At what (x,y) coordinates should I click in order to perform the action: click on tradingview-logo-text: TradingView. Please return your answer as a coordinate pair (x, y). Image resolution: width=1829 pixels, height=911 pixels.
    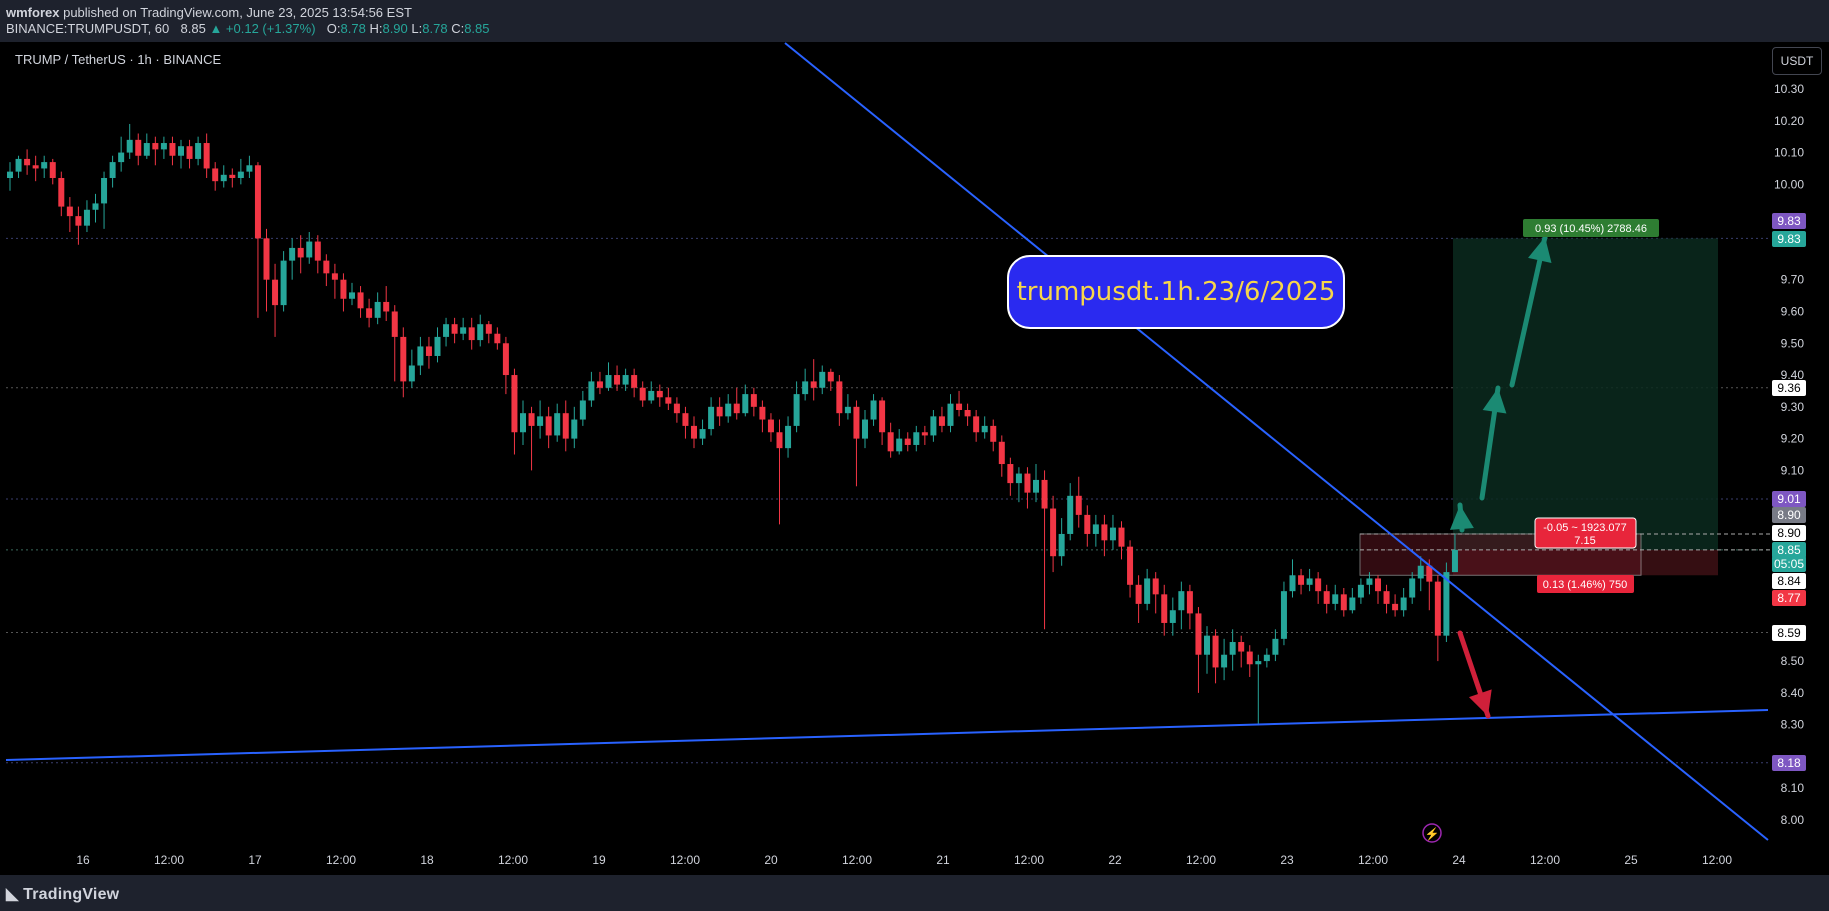
    Looking at the image, I should click on (71, 894).